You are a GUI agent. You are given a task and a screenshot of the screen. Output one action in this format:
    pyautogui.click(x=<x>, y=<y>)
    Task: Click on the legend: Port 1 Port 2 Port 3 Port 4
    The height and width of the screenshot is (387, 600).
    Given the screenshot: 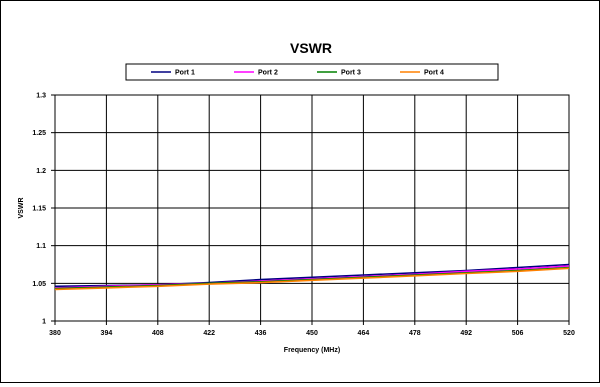 What is the action you would take?
    pyautogui.click(x=297, y=73)
    